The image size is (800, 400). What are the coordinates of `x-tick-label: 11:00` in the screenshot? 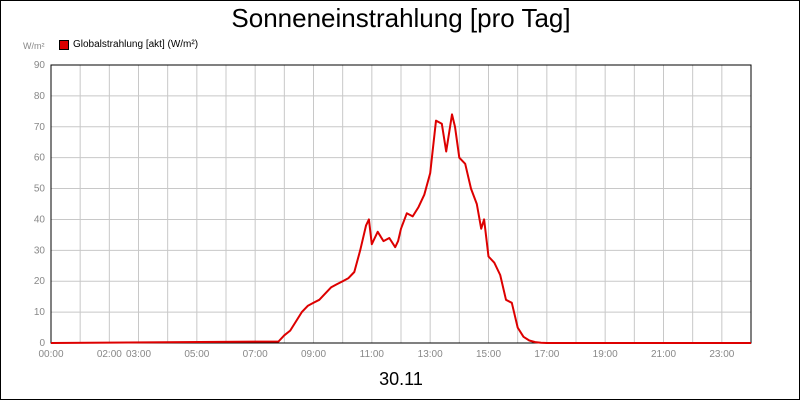 It's located at (372, 354).